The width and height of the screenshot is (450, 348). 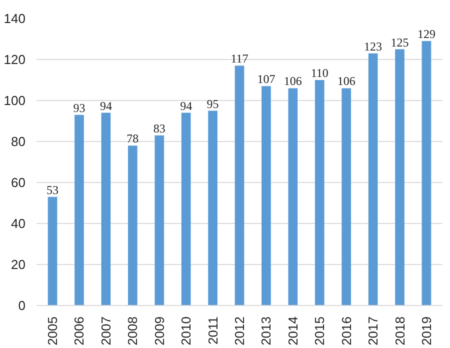 I want to click on x-tick-label: 2015, so click(x=320, y=331).